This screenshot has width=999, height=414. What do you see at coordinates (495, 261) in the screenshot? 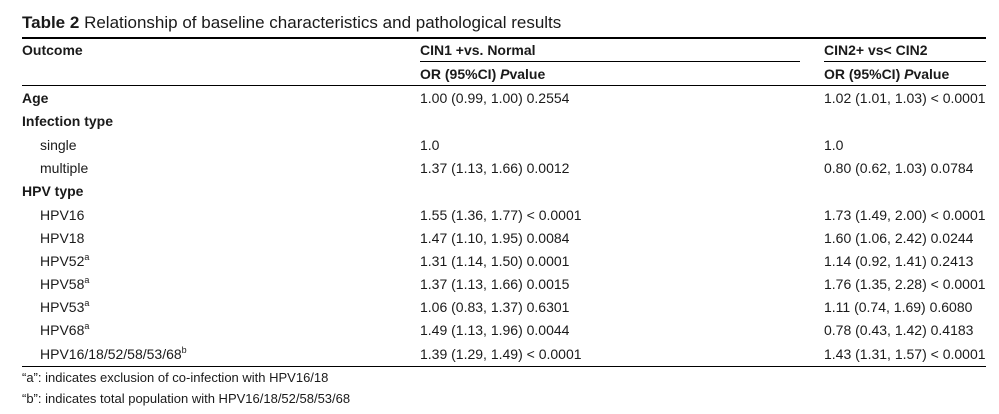
I see `row-col1: 1.31 (1.14, 1.50) 0.0001` at bounding box center [495, 261].